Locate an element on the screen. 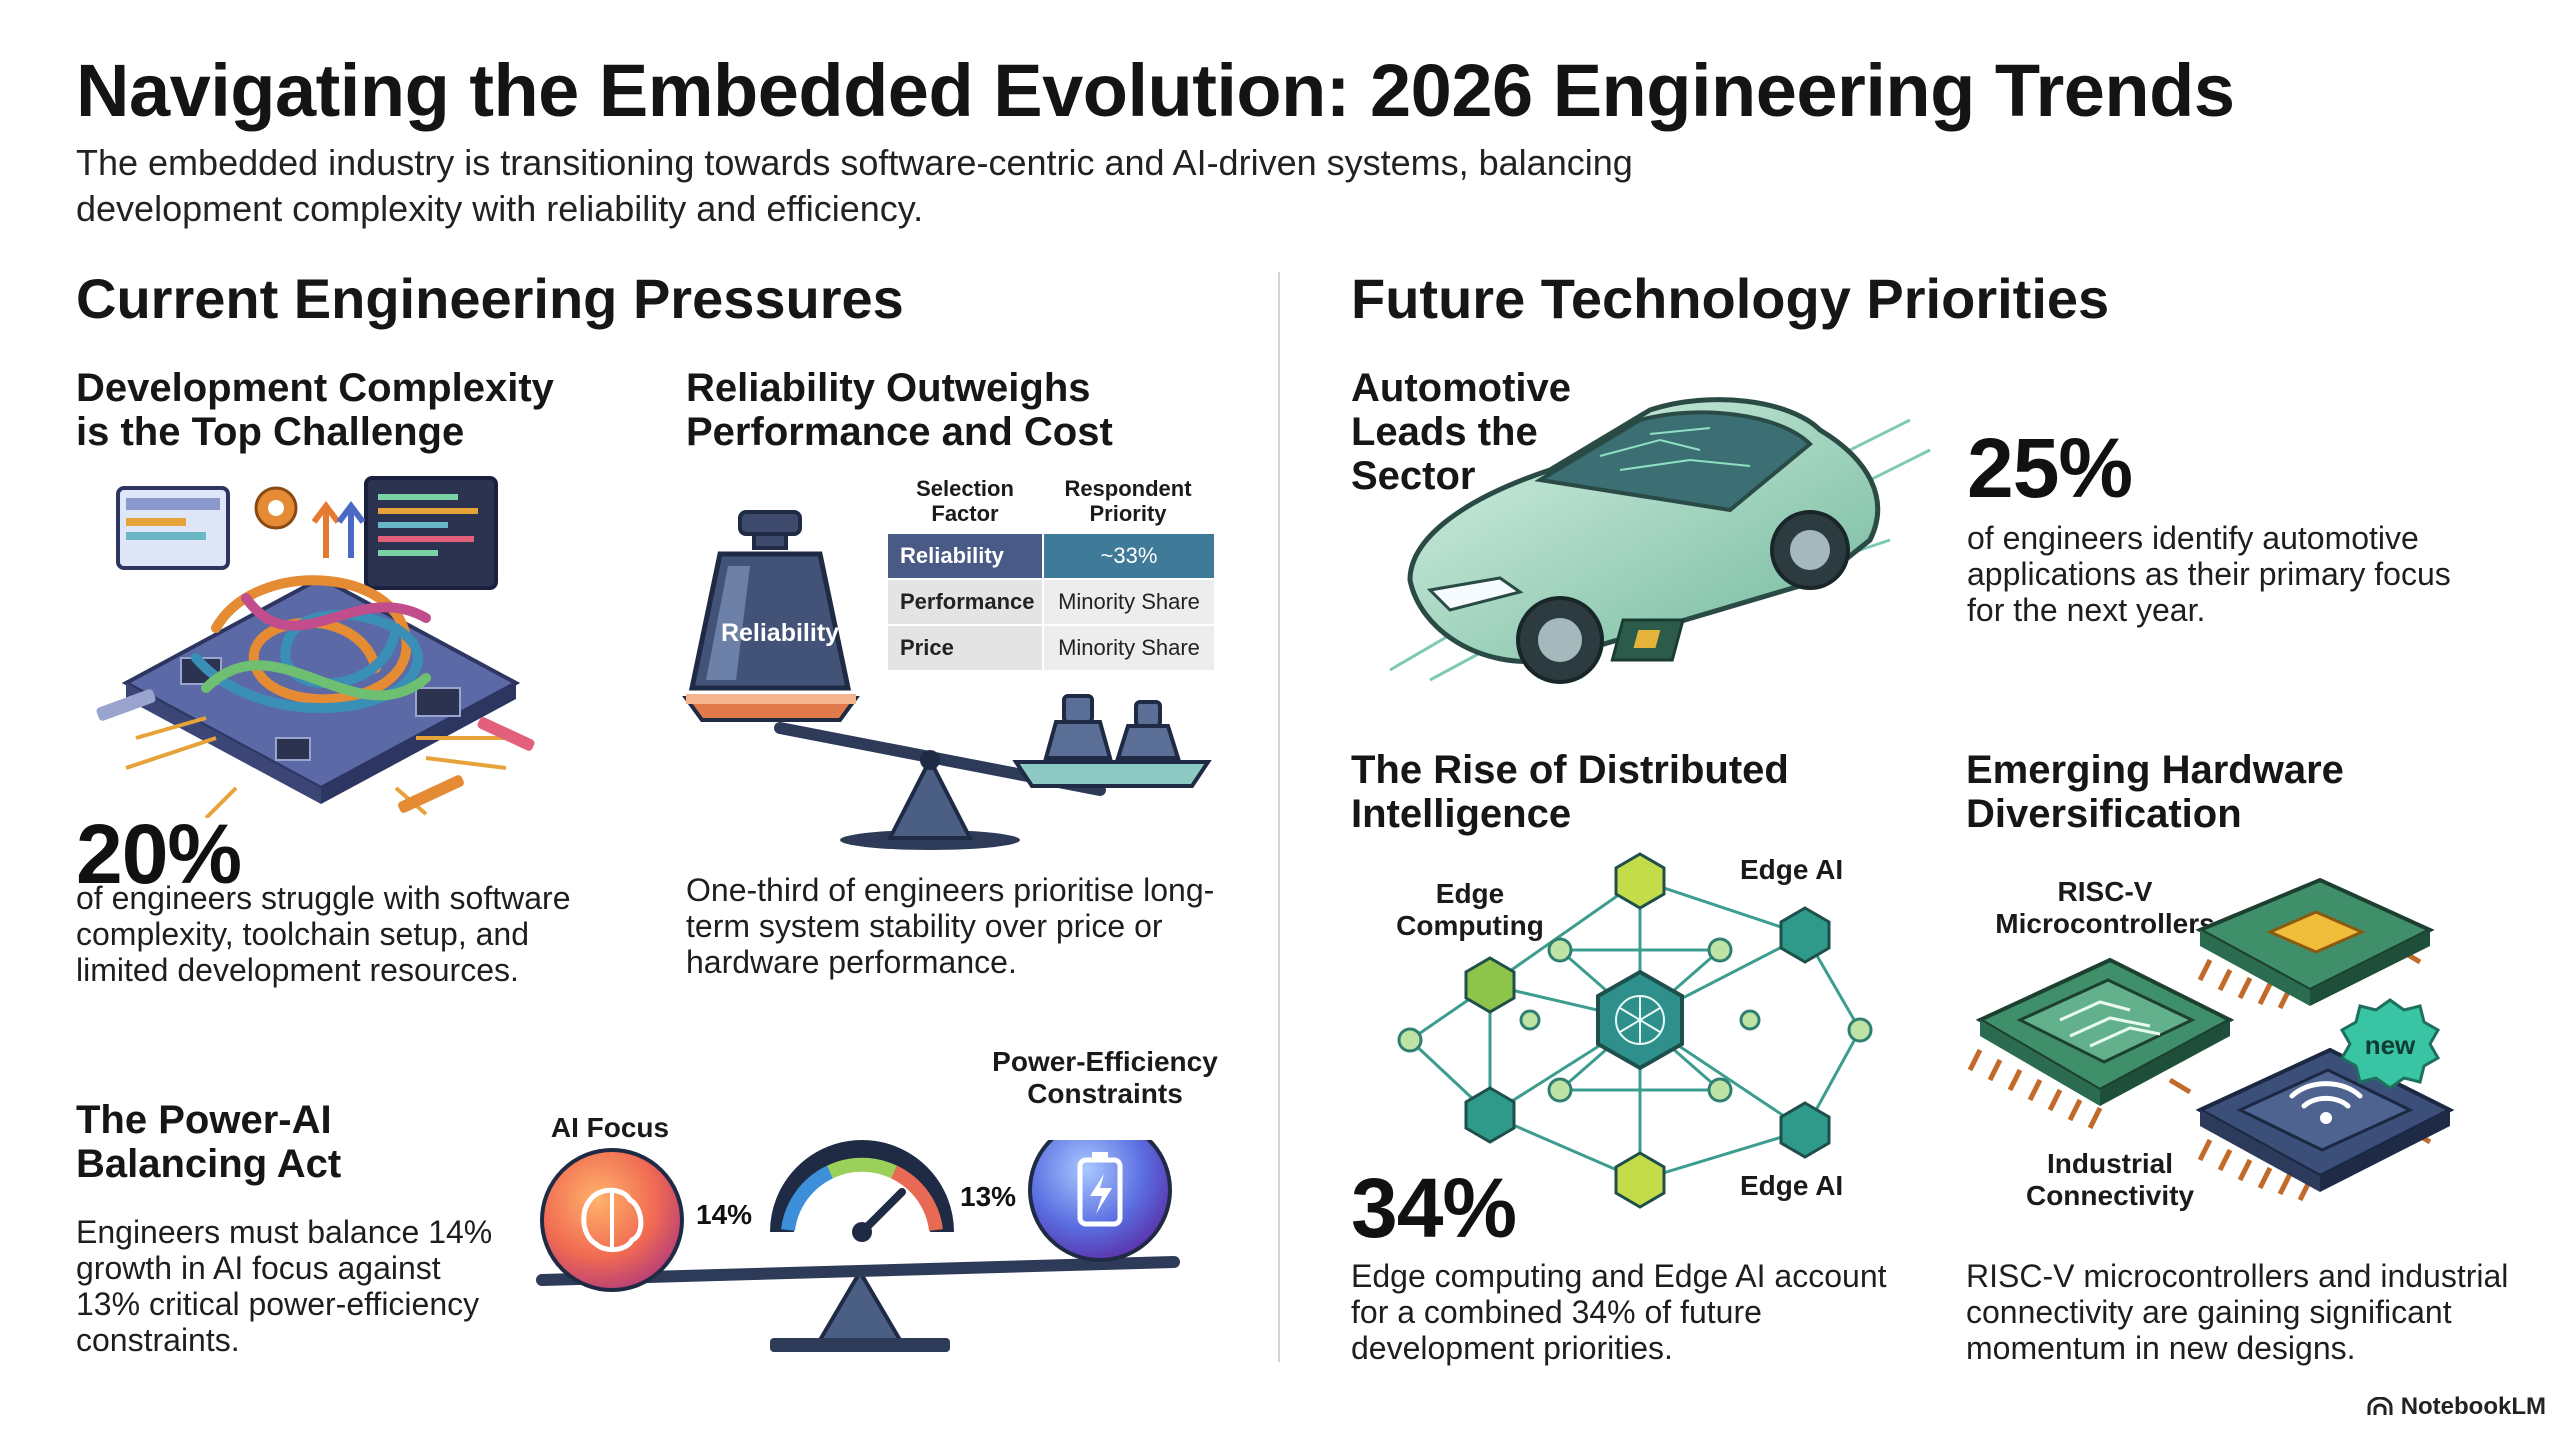 The image size is (2560, 1429). edge-ai-label-bottom: Edge AI is located at coordinates (1792, 1185).